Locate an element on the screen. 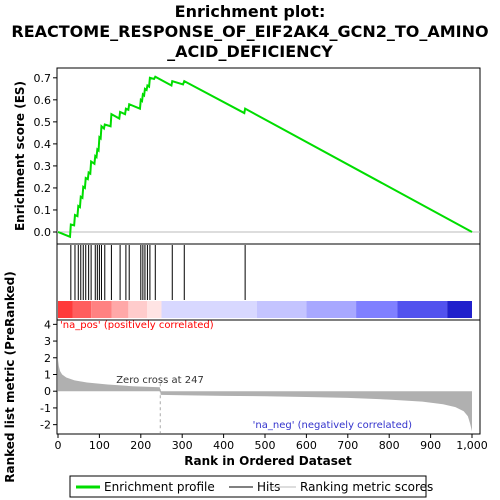 This screenshot has height=500, width=500. x-tick-label: 800 is located at coordinates (389, 445).